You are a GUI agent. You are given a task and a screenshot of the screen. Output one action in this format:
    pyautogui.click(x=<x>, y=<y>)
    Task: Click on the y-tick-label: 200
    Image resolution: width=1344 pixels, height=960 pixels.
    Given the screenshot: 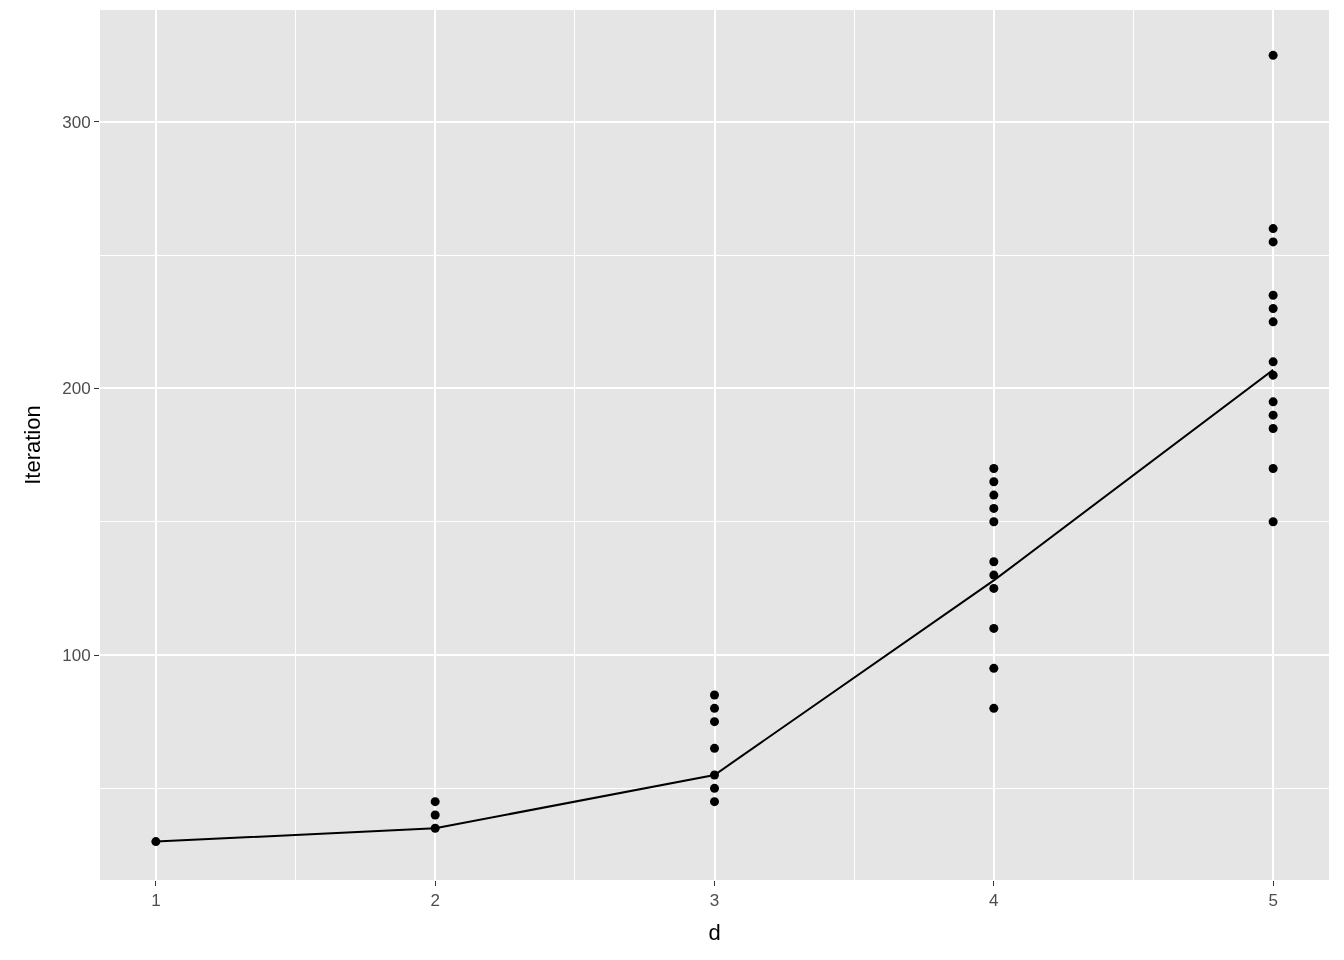 What is the action you would take?
    pyautogui.click(x=76, y=389)
    